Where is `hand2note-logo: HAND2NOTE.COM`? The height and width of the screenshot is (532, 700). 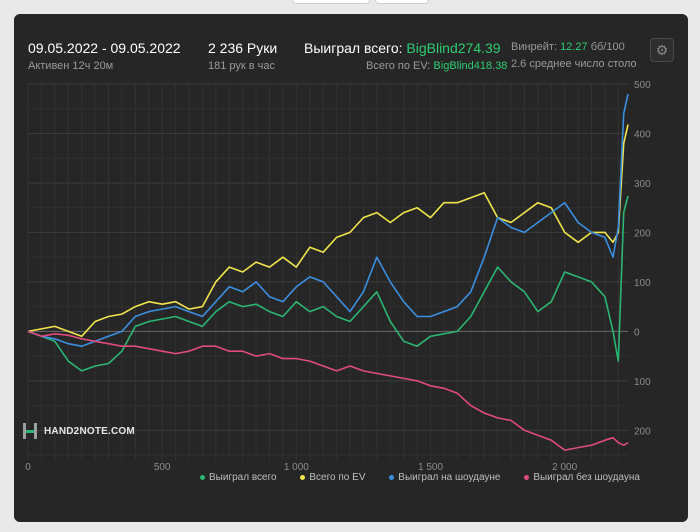 hand2note-logo: HAND2NOTE.COM is located at coordinates (78, 431).